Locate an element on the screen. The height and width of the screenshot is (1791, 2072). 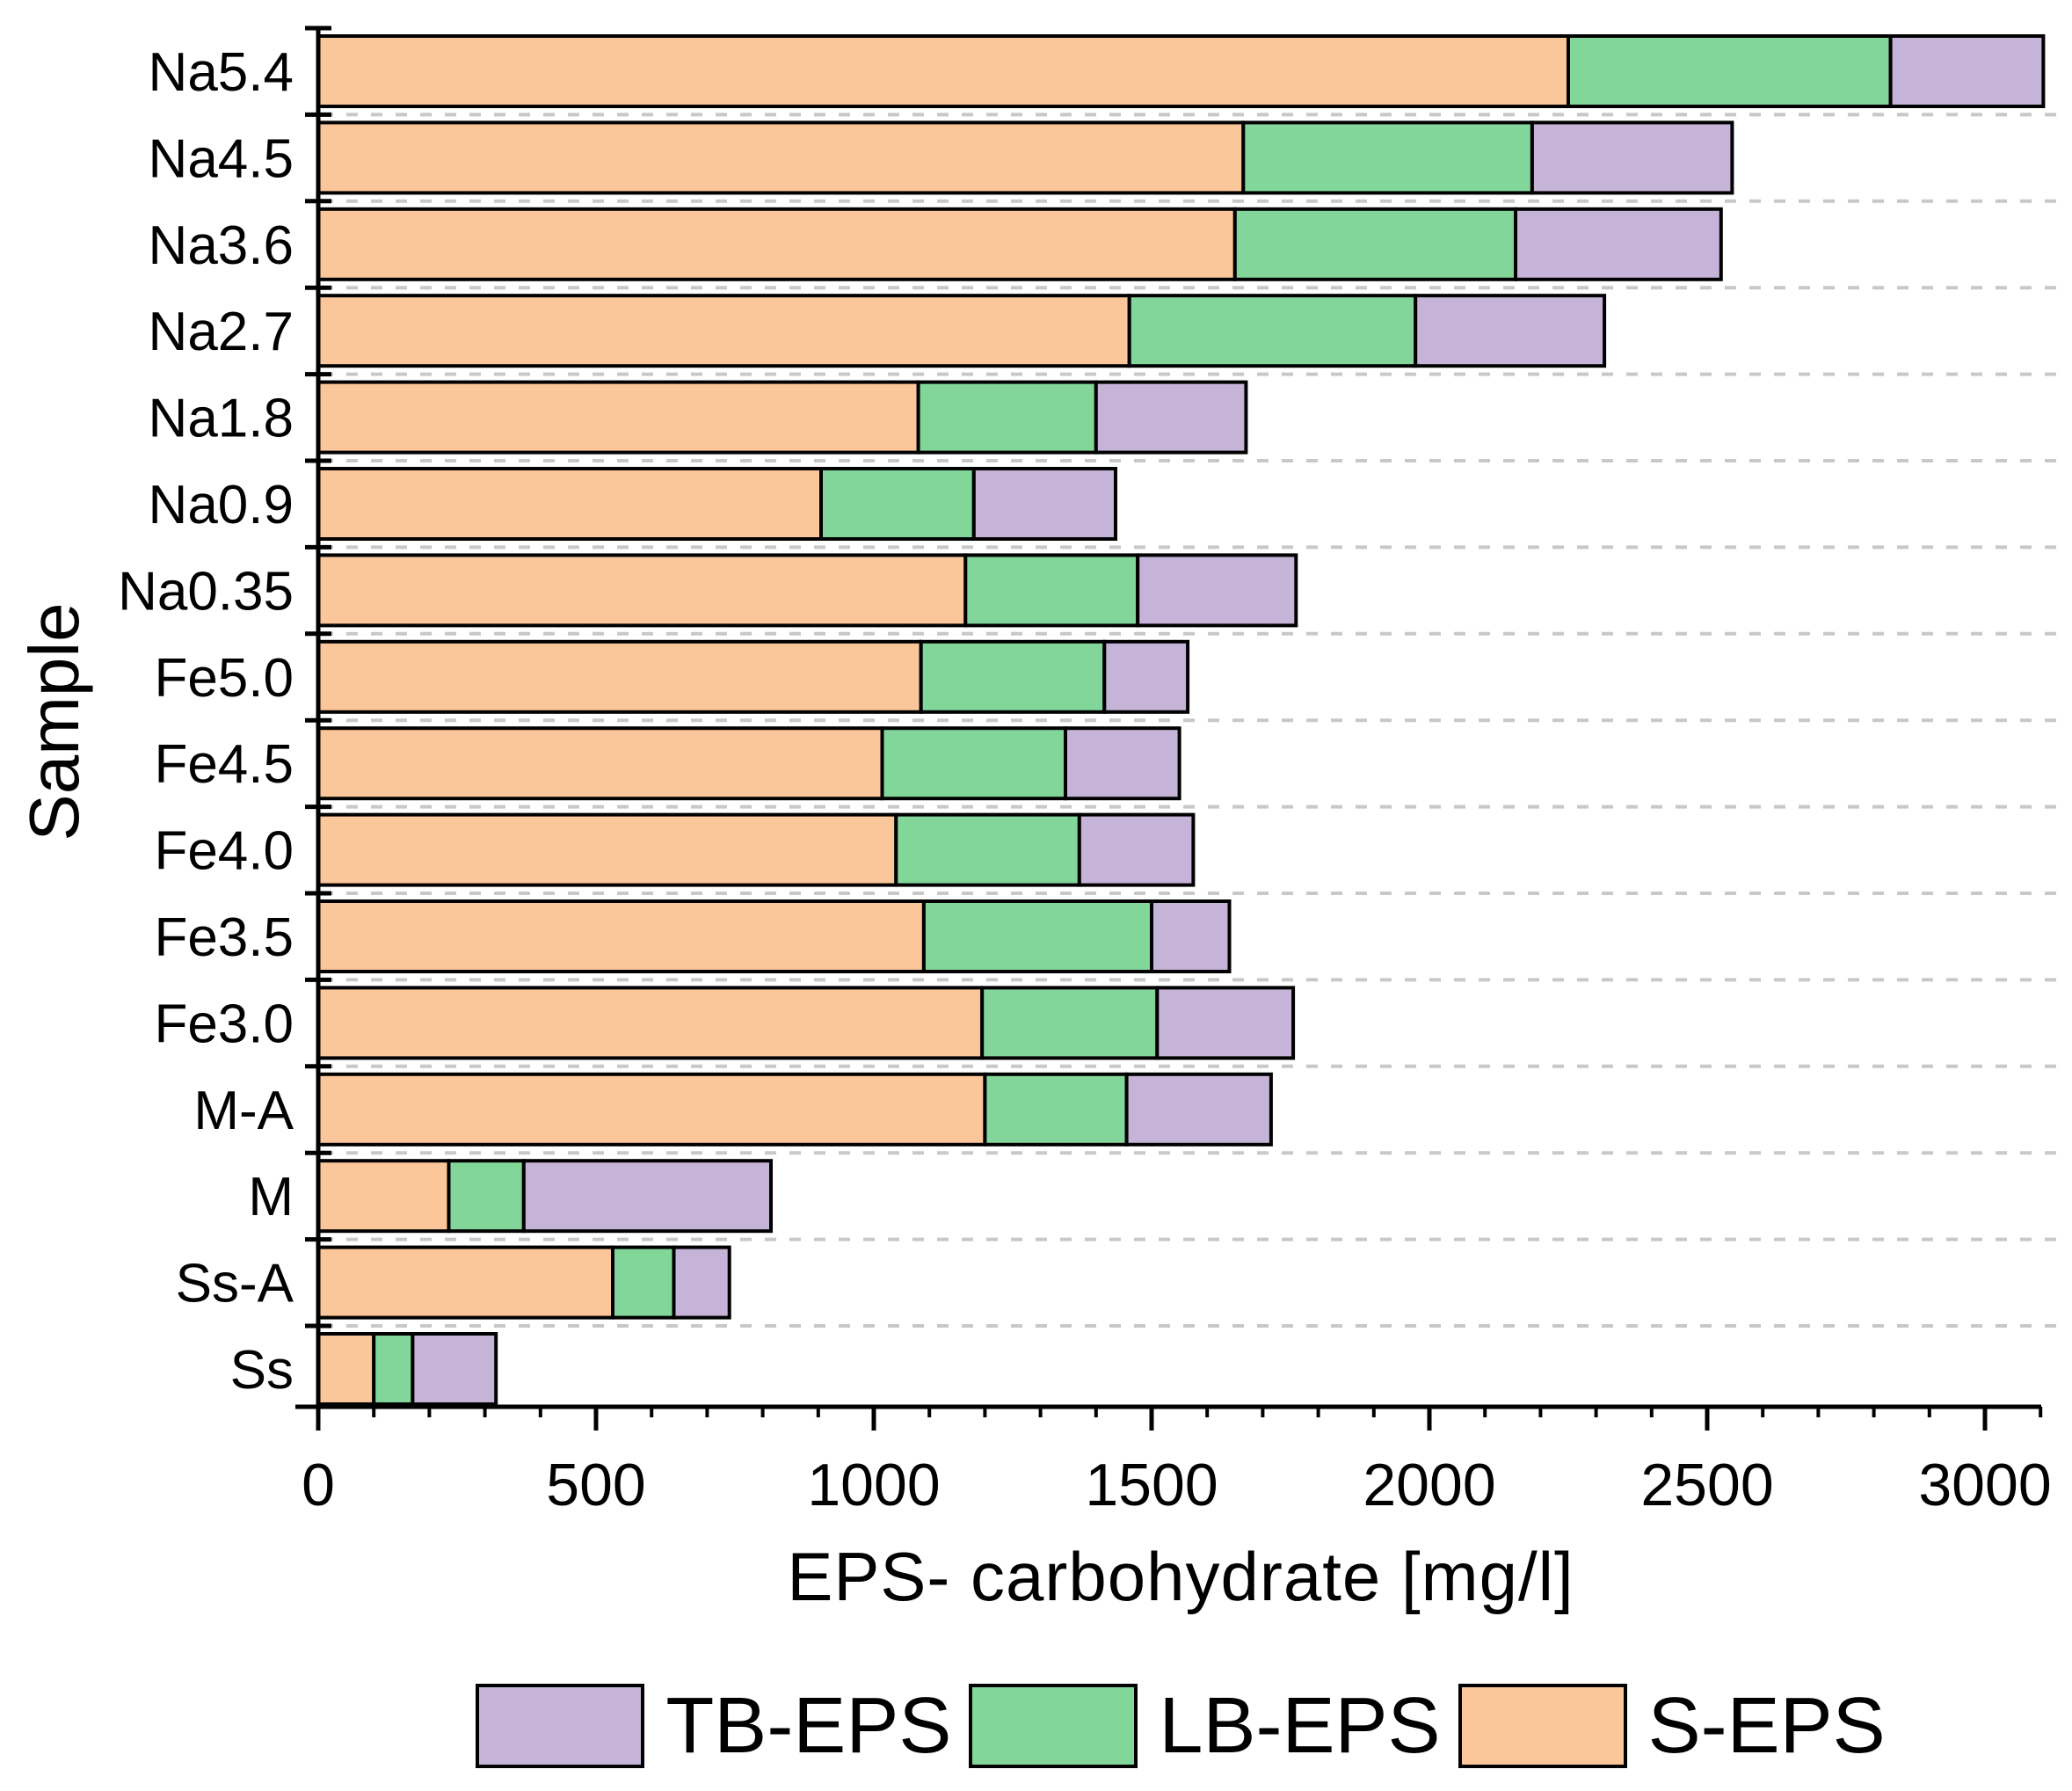
bar-segment-Fe3.5-S-EPS is located at coordinates (621, 936).